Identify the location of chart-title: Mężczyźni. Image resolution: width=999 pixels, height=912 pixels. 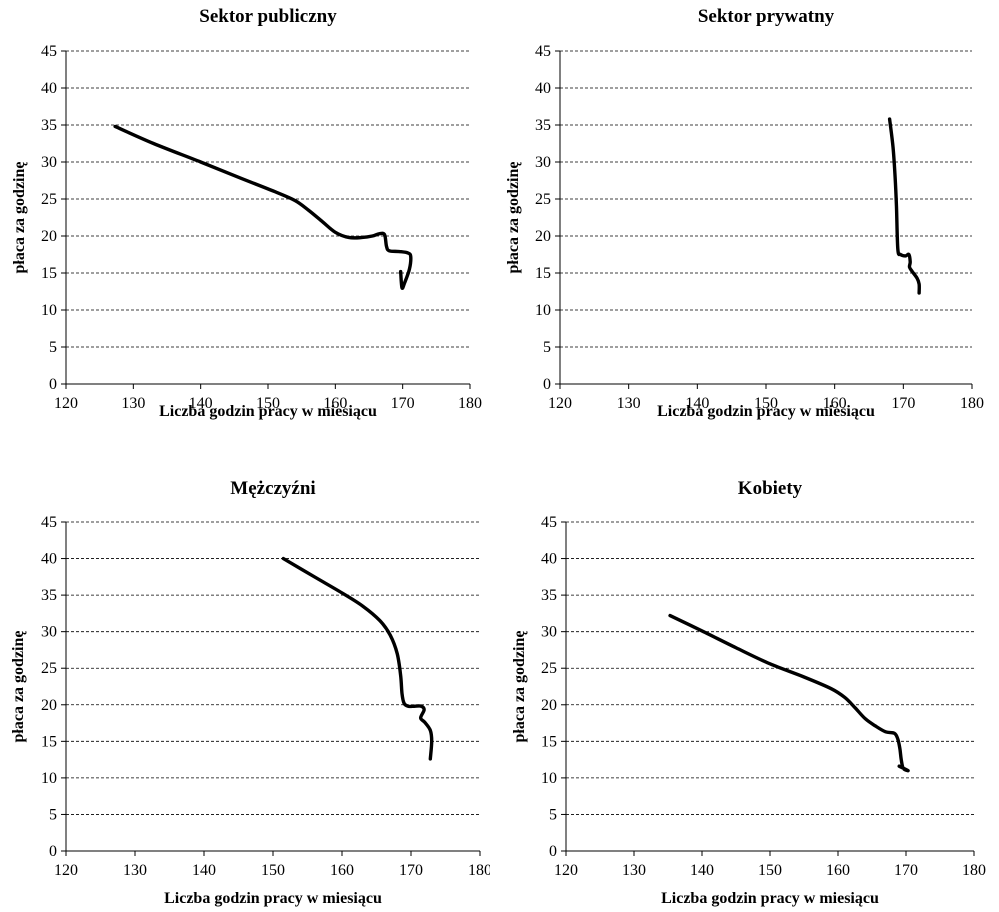
(272, 488).